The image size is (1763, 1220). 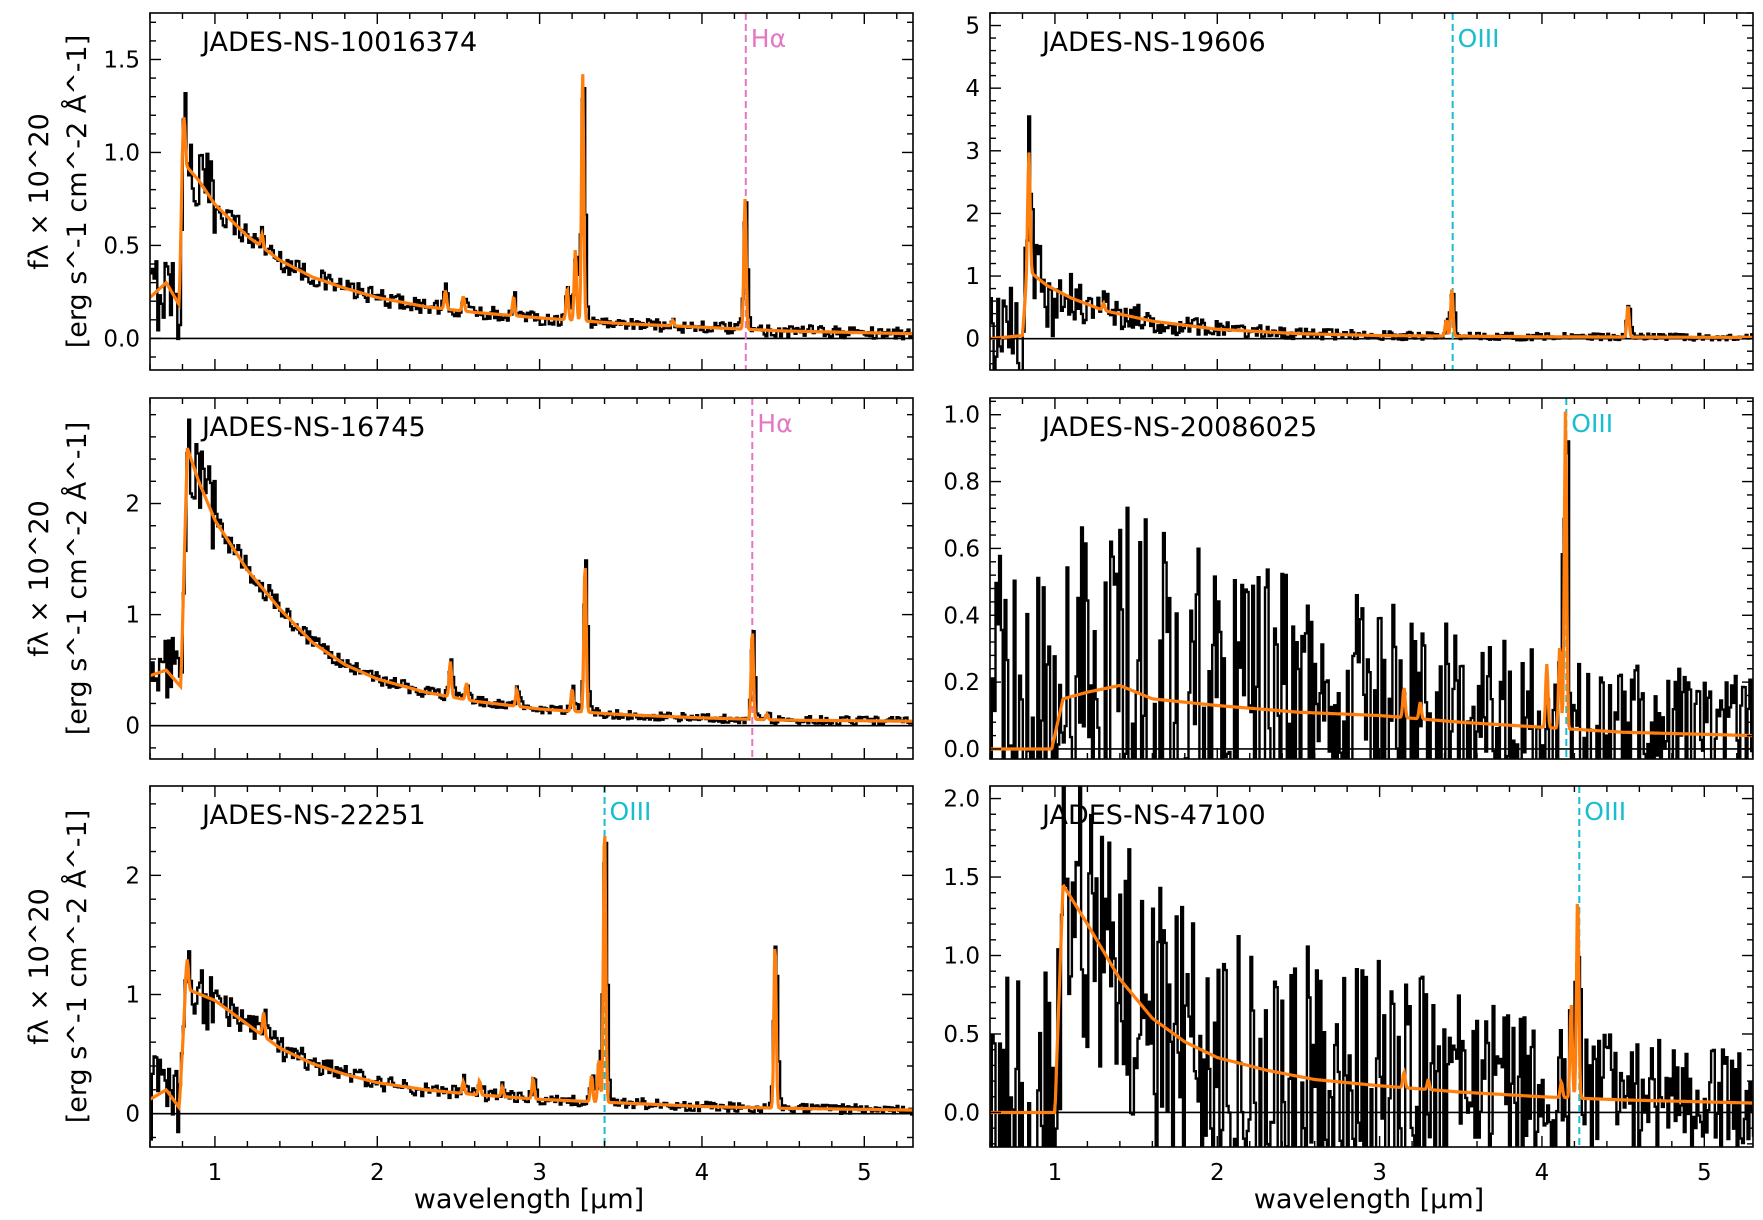 I want to click on y-tick-label: 0.2, so click(x=961, y=683).